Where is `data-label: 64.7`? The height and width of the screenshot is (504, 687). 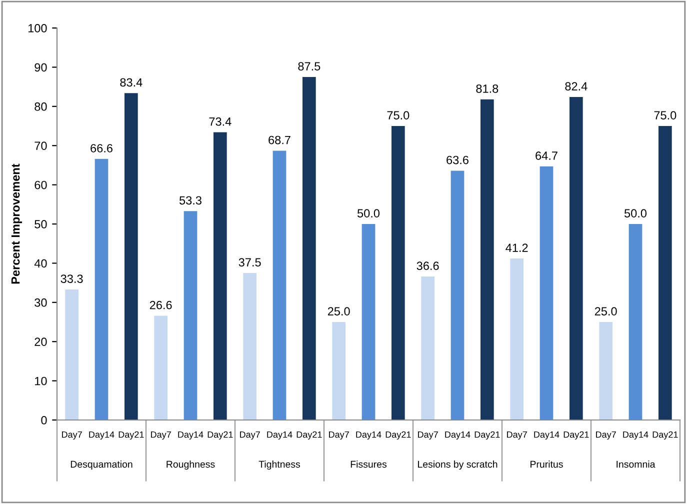
data-label: 64.7 is located at coordinates (547, 156).